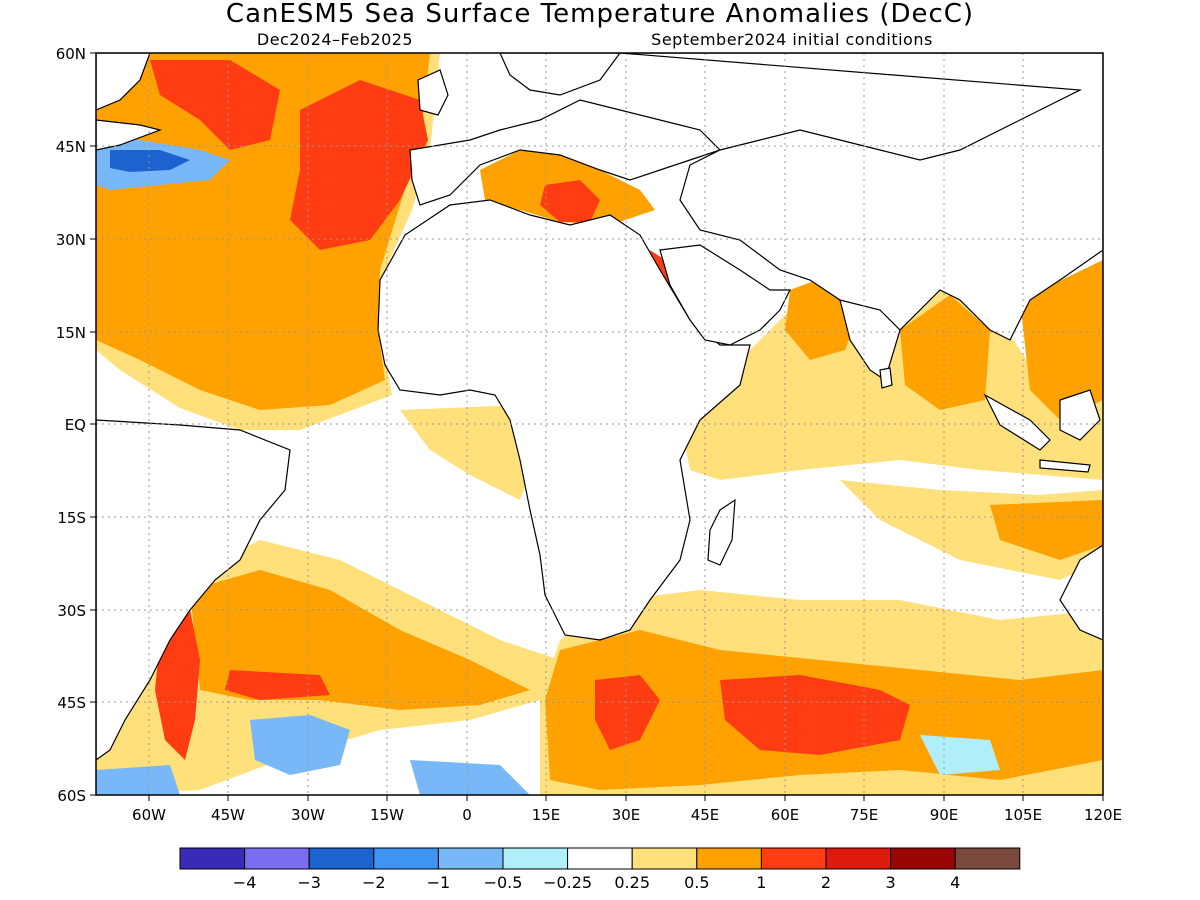  I want to click on longitude-axis, so click(626, 798).